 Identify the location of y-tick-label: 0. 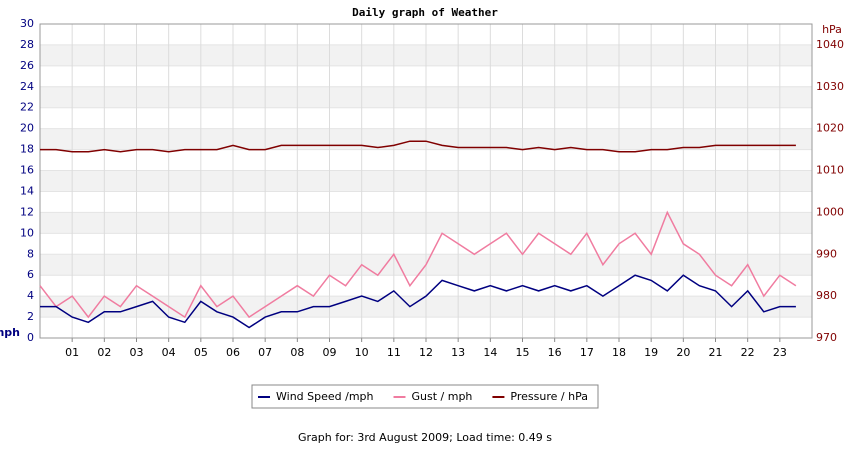
(30, 337).